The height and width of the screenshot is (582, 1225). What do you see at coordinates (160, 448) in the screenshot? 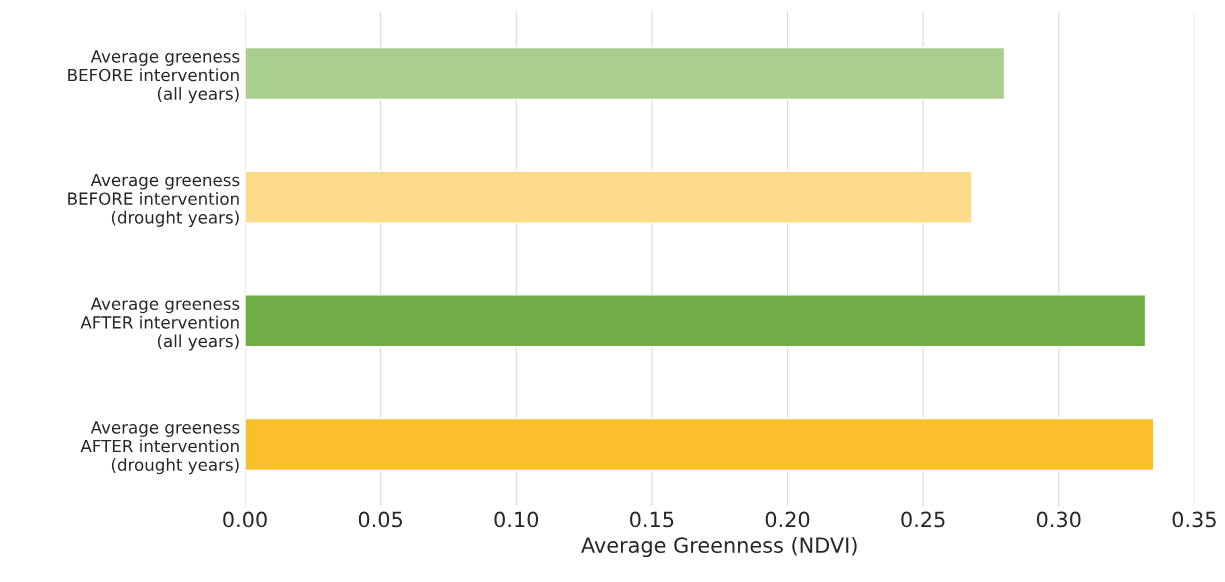
I see `y-tick-label: Average greeness AFTER intervention (drought years)` at bounding box center [160, 448].